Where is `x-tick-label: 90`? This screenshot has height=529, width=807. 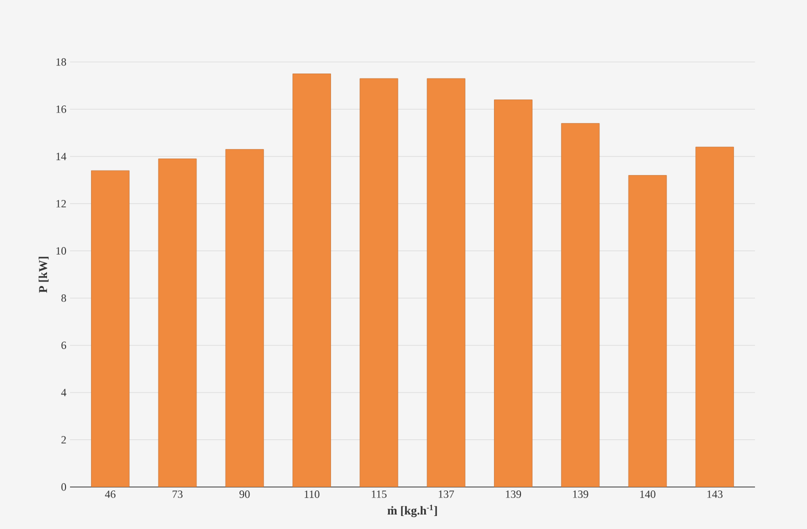 x-tick-label: 90 is located at coordinates (244, 494).